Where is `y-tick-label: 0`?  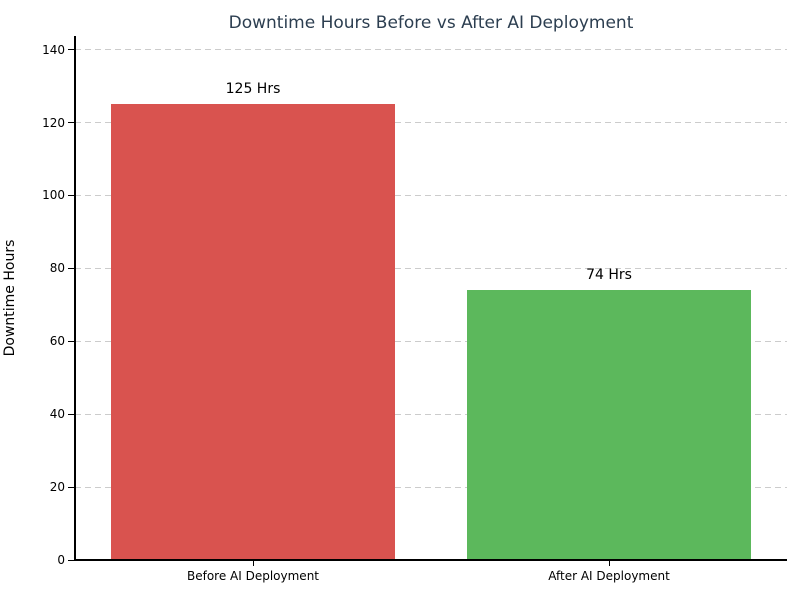
y-tick-label: 0 is located at coordinates (61, 560).